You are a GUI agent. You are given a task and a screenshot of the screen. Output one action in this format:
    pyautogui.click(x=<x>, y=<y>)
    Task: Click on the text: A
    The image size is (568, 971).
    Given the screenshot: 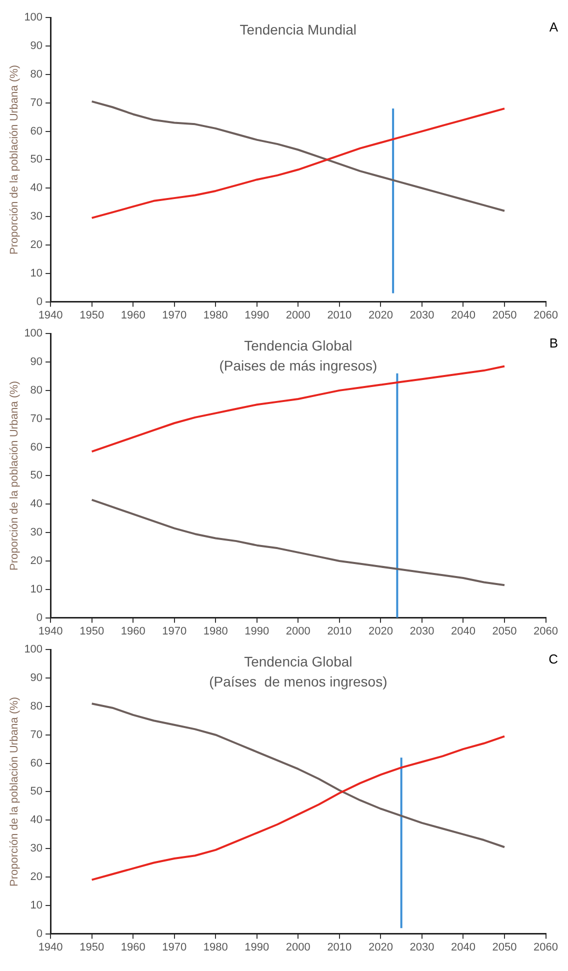 What is the action you would take?
    pyautogui.click(x=553, y=27)
    